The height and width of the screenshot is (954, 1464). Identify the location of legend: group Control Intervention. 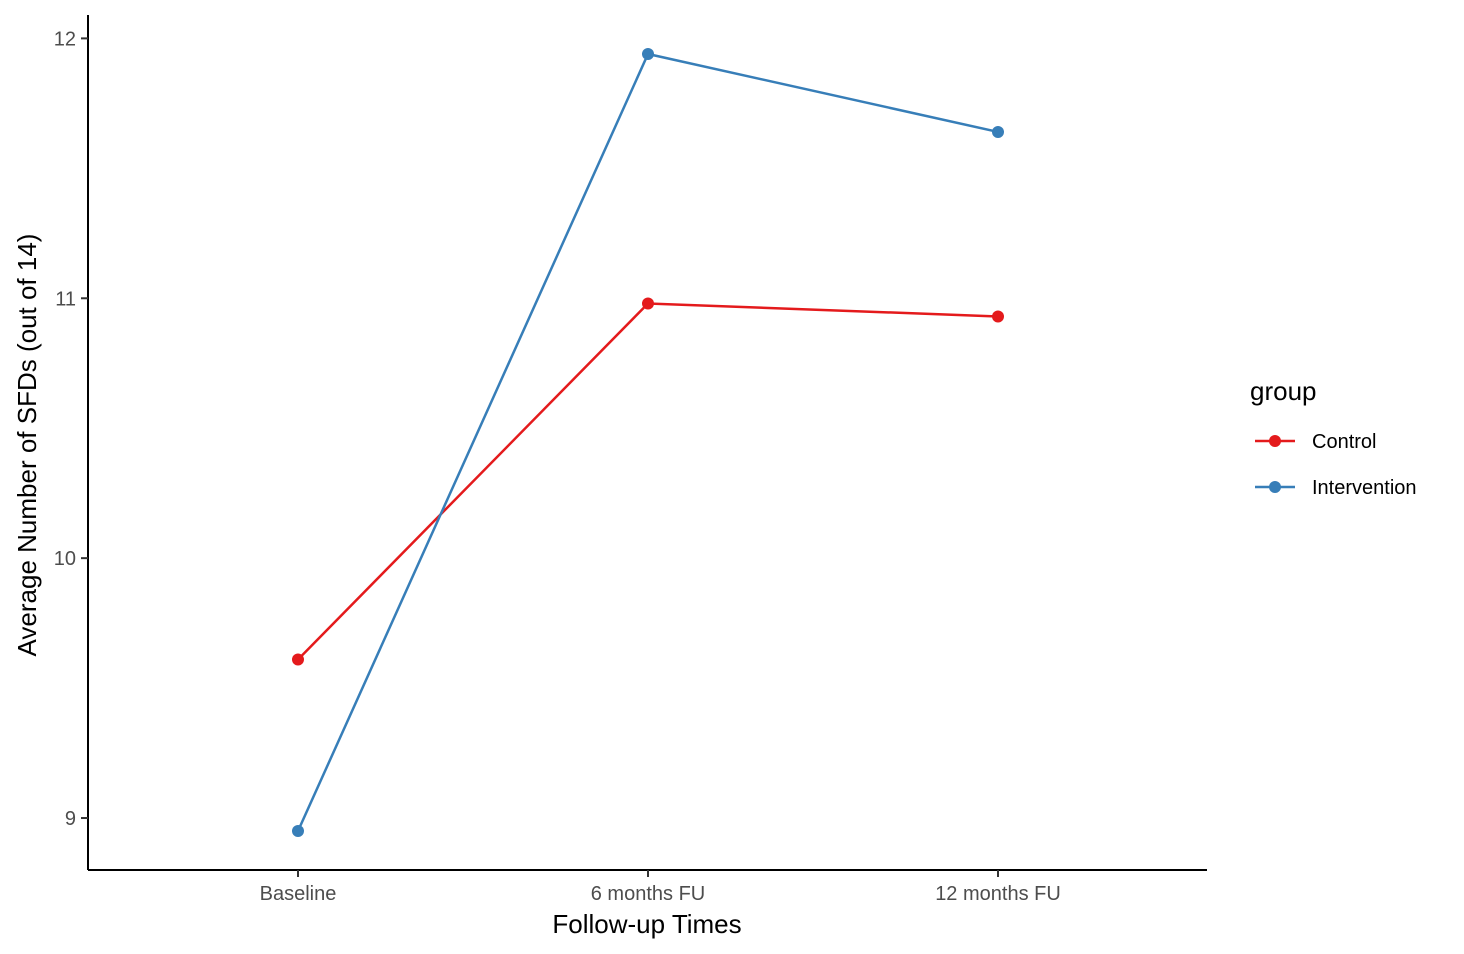
(1333, 437).